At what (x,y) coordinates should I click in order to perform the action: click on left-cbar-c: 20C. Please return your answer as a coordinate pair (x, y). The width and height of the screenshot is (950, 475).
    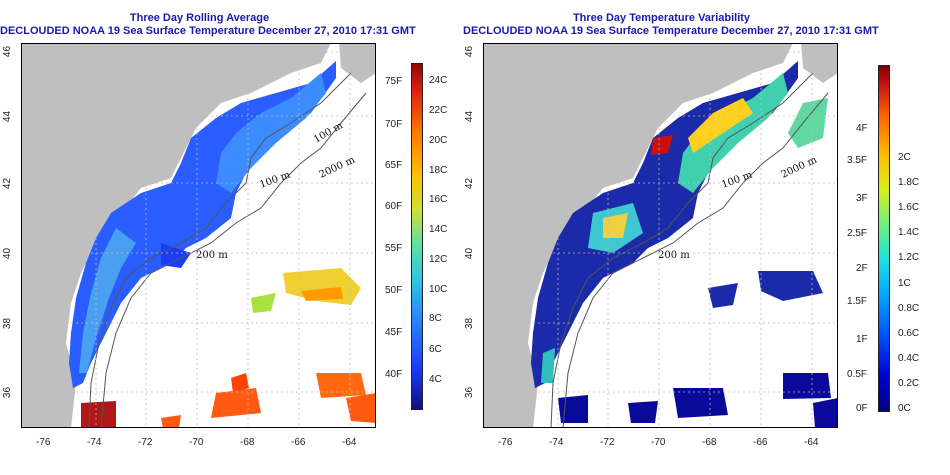
    Looking at the image, I should click on (438, 140).